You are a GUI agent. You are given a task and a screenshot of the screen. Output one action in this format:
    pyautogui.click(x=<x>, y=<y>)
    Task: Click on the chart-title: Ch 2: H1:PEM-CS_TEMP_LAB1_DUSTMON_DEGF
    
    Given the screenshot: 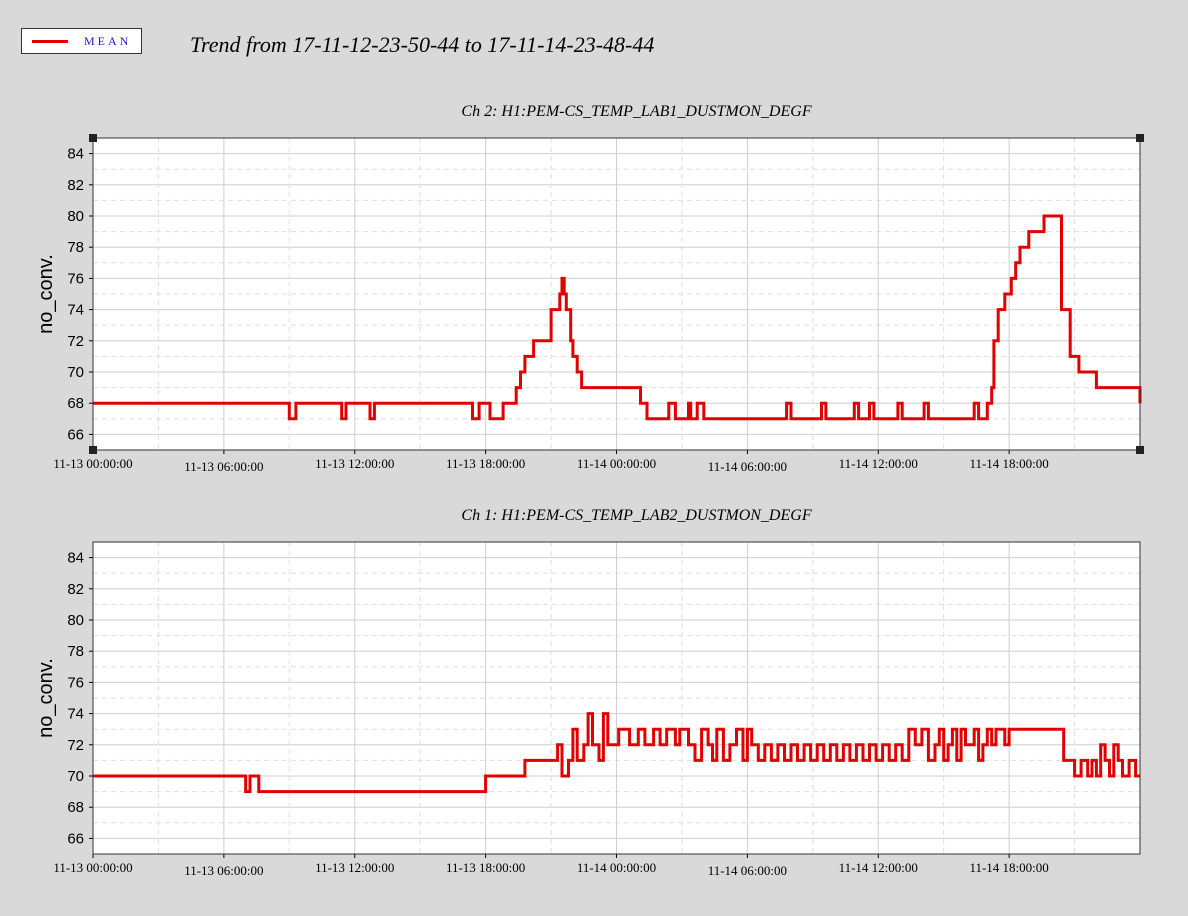 What is the action you would take?
    pyautogui.click(x=636, y=111)
    